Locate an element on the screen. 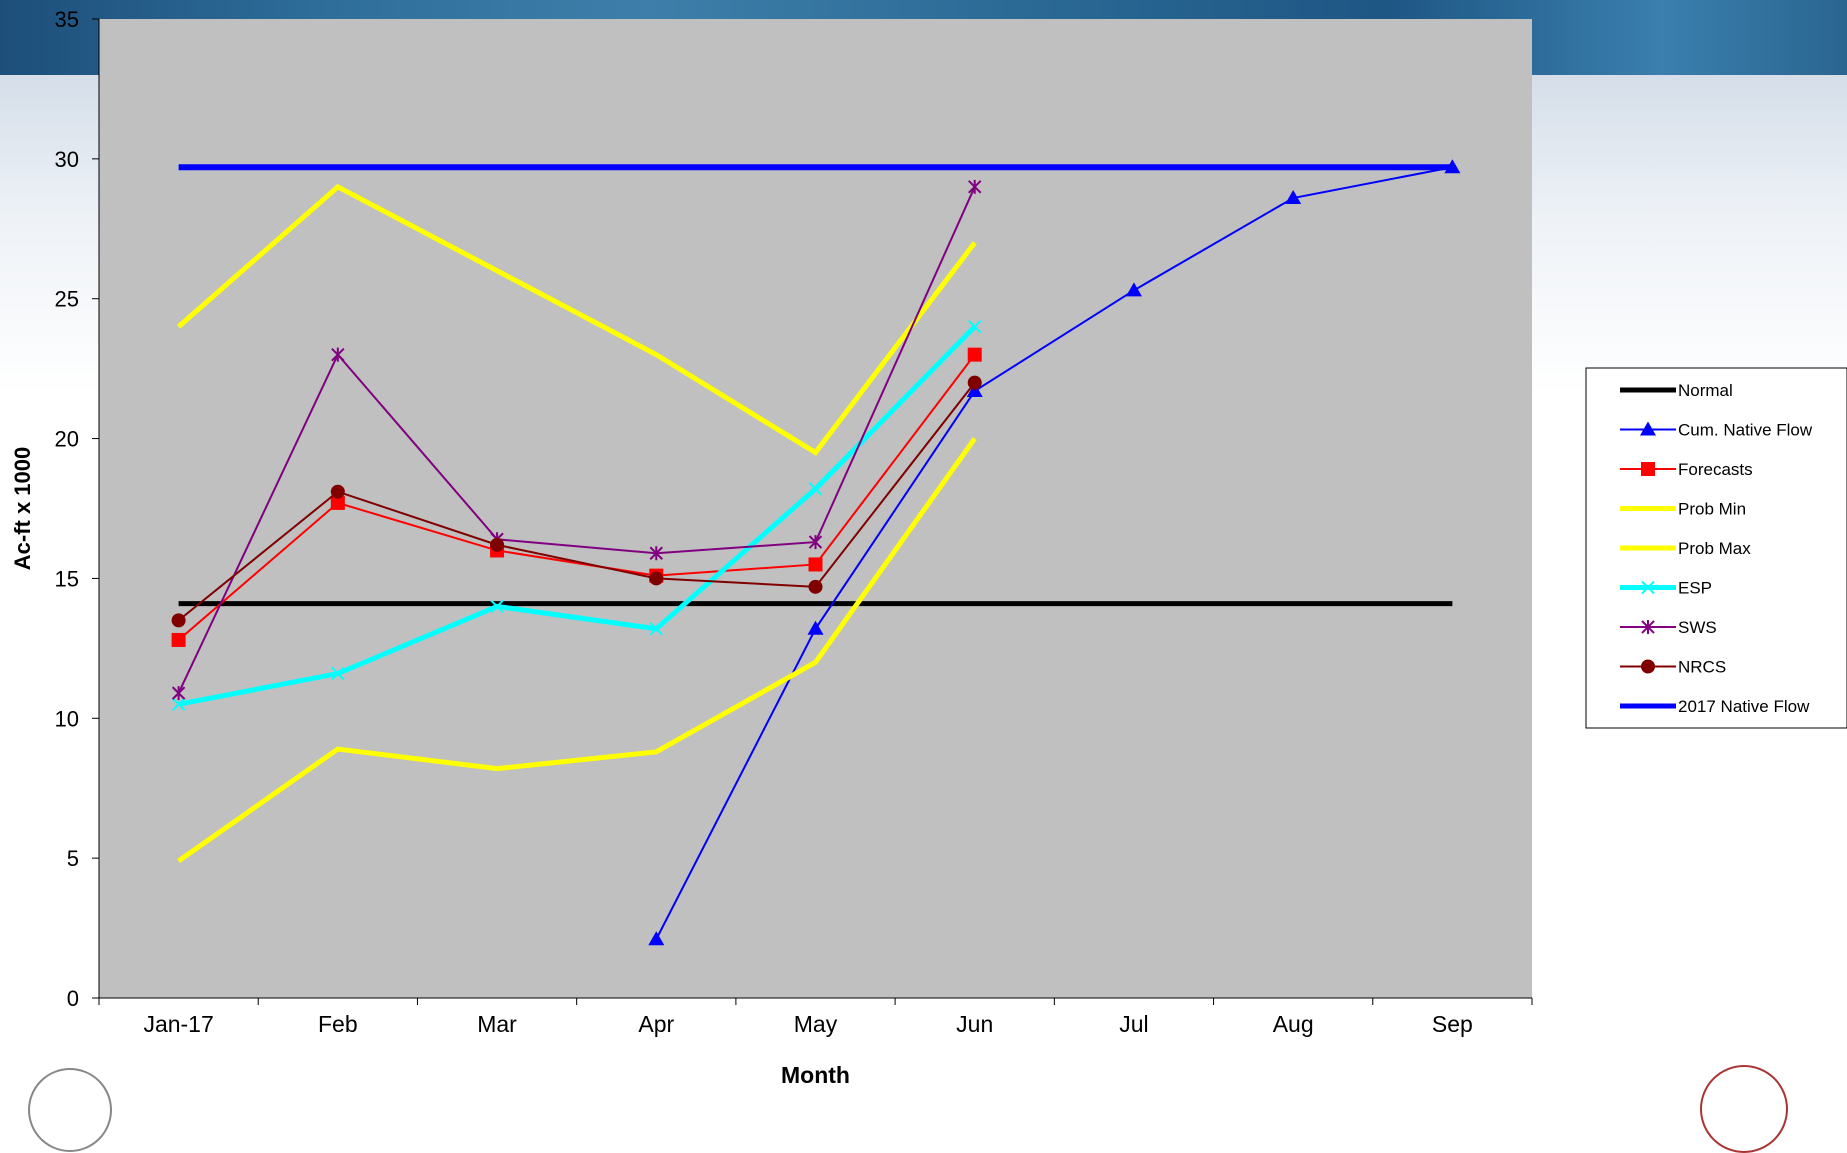  legend-label-prob-min: Prob Min is located at coordinates (1712, 509).